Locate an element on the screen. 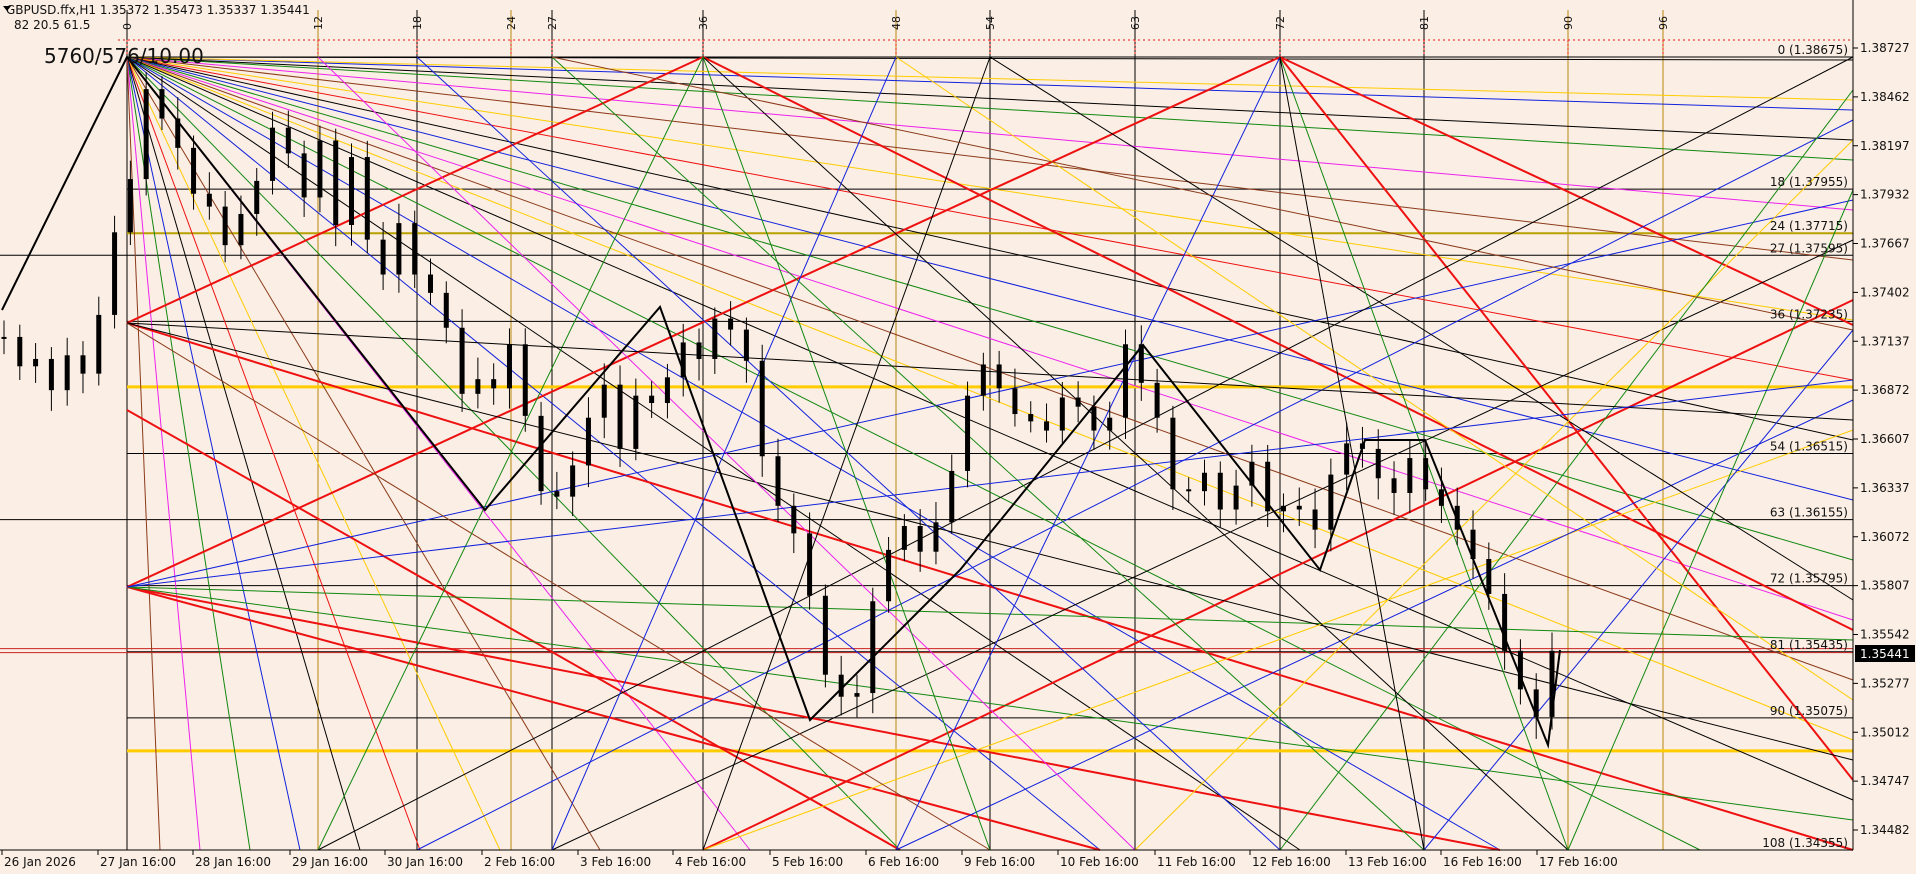 This screenshot has height=874, width=1916. level-label: 90 (1.35075) is located at coordinates (1809, 711).